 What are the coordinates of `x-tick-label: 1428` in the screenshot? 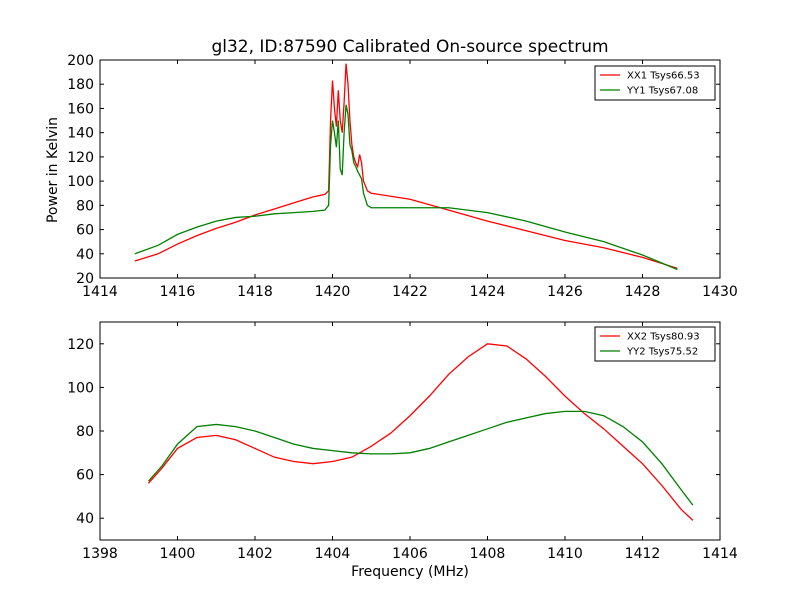 It's located at (643, 292).